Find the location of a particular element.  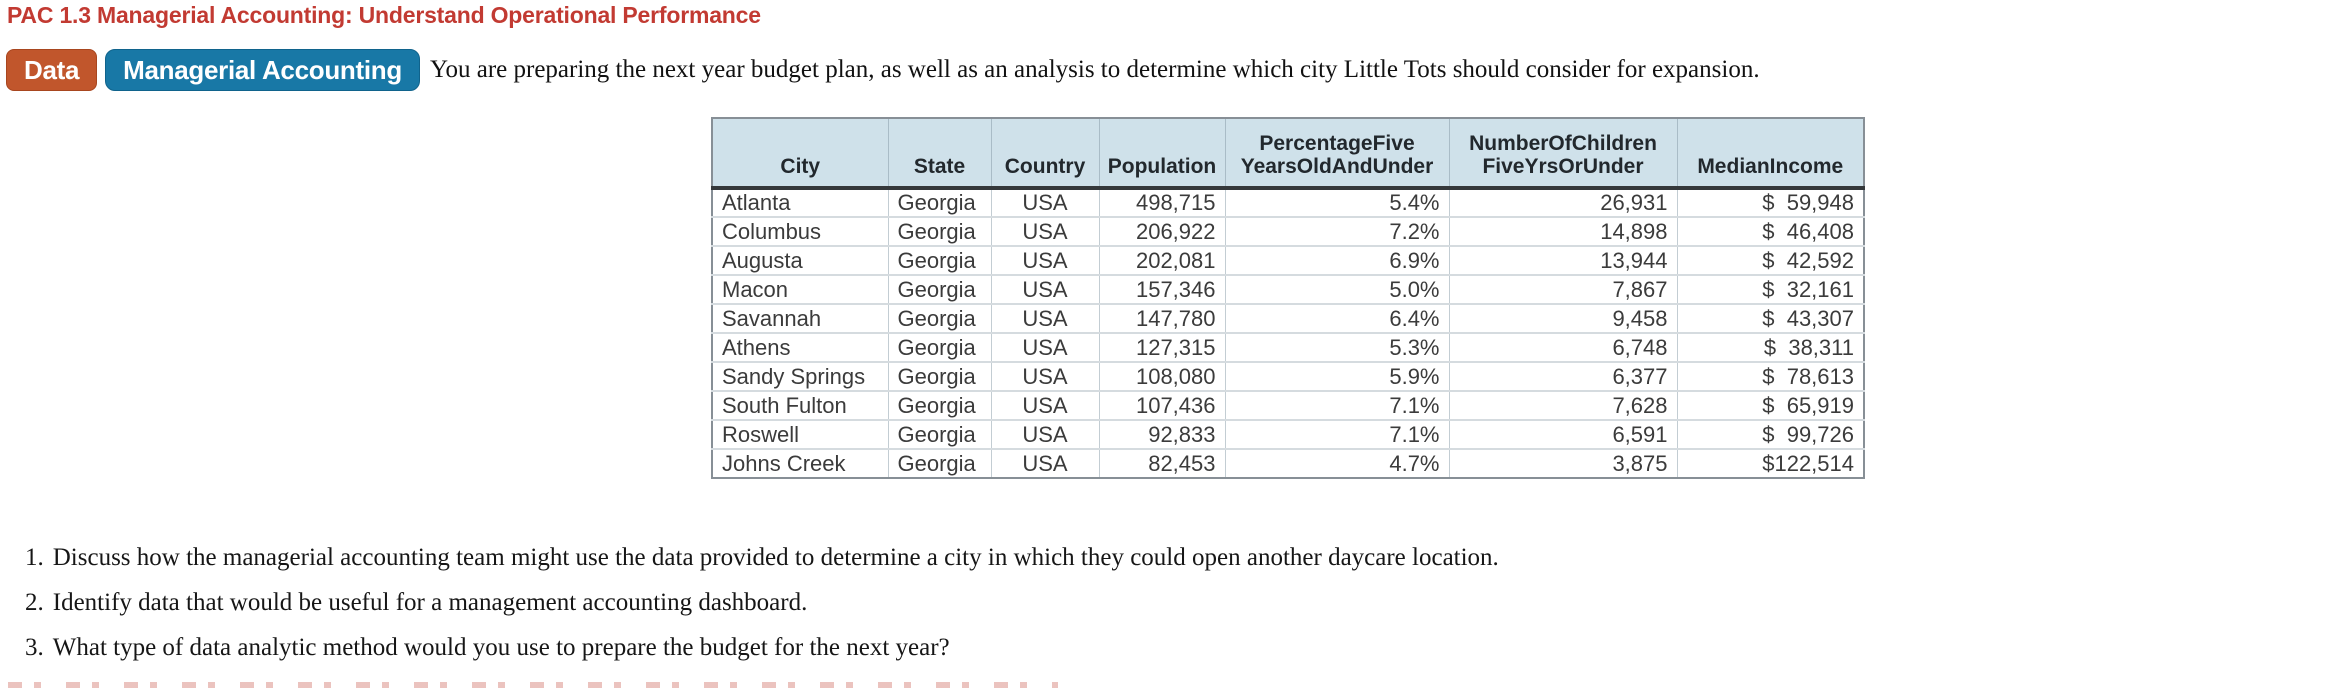

cell-population: 157,346 is located at coordinates (1162, 290).